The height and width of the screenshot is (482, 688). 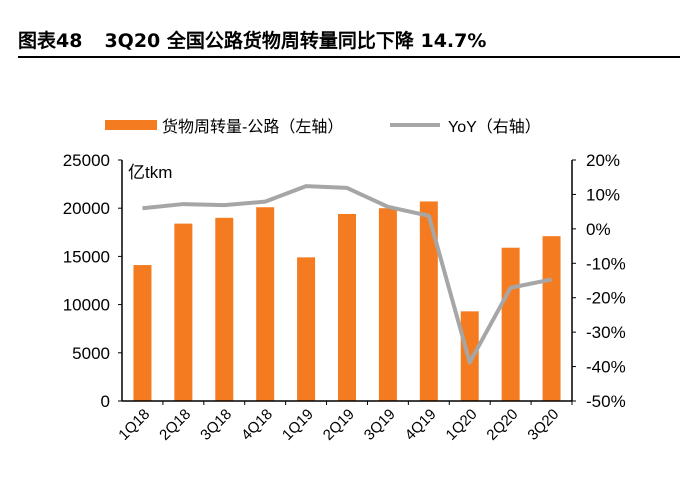 I want to click on x-tick-label: 2Q19, so click(x=339, y=425).